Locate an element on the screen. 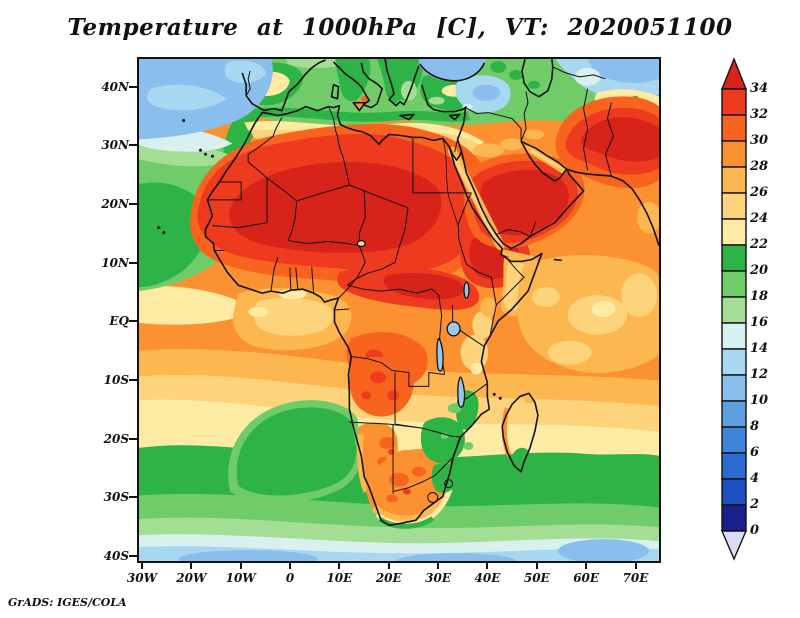  colorbar-tick-label: 14 is located at coordinates (759, 348).